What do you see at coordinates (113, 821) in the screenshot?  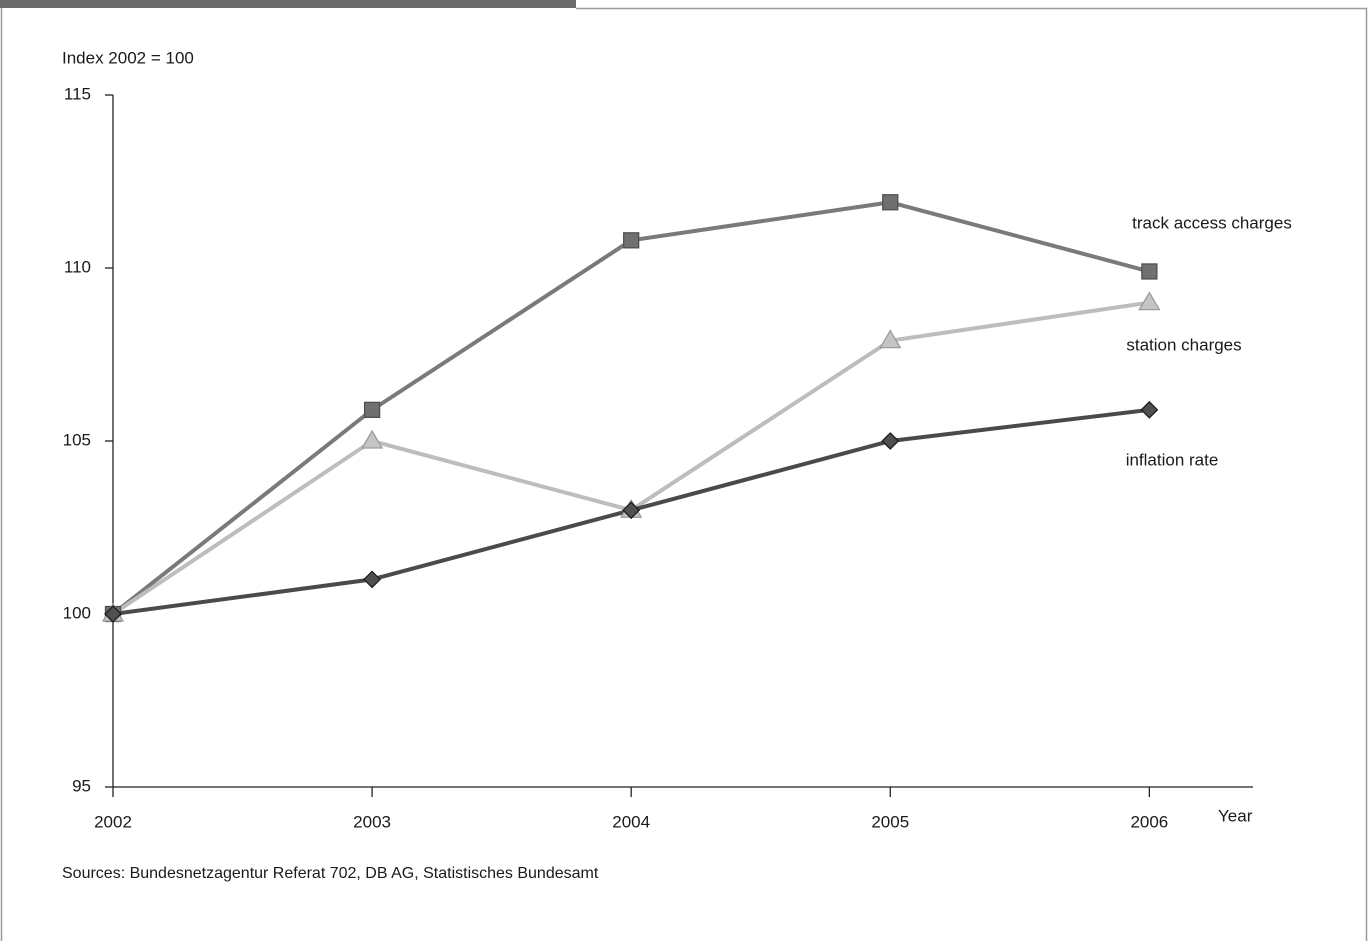 I see `x-tick-label: 2002` at bounding box center [113, 821].